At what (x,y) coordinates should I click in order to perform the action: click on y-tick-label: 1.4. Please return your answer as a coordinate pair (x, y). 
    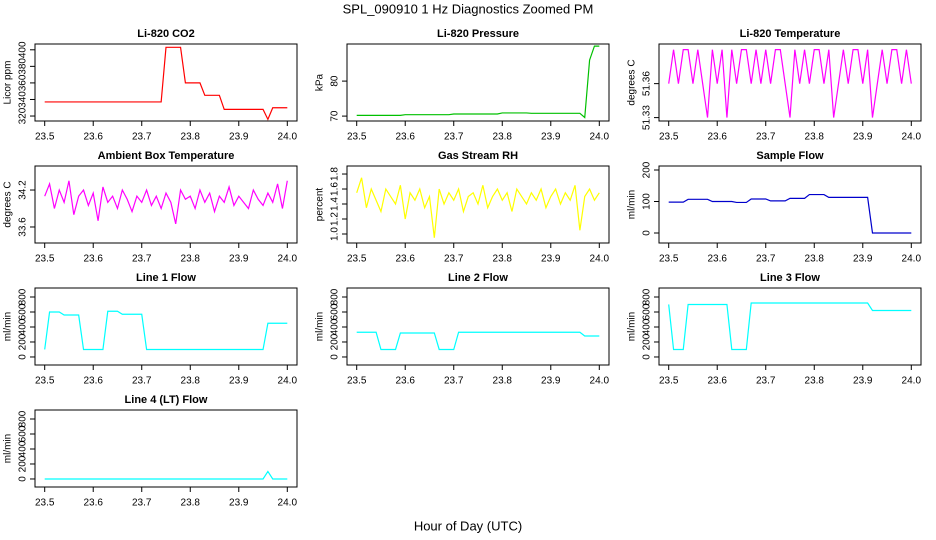
    Looking at the image, I should click on (335, 204).